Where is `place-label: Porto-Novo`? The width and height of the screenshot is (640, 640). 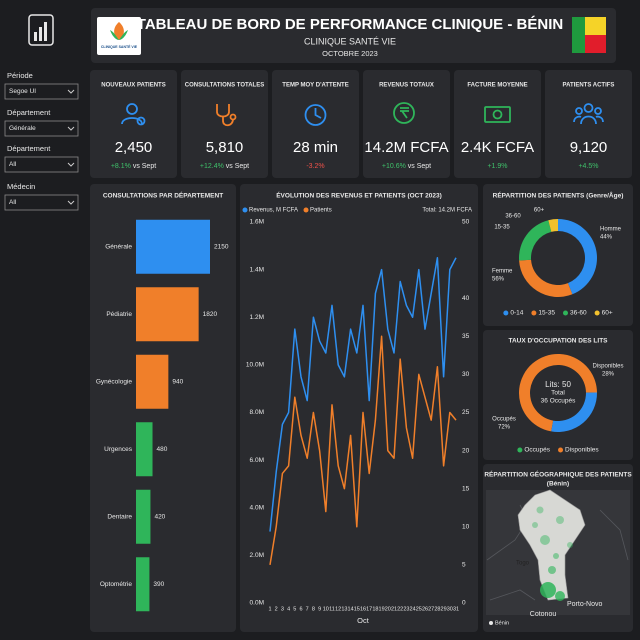 place-label: Porto-Novo is located at coordinates (585, 604).